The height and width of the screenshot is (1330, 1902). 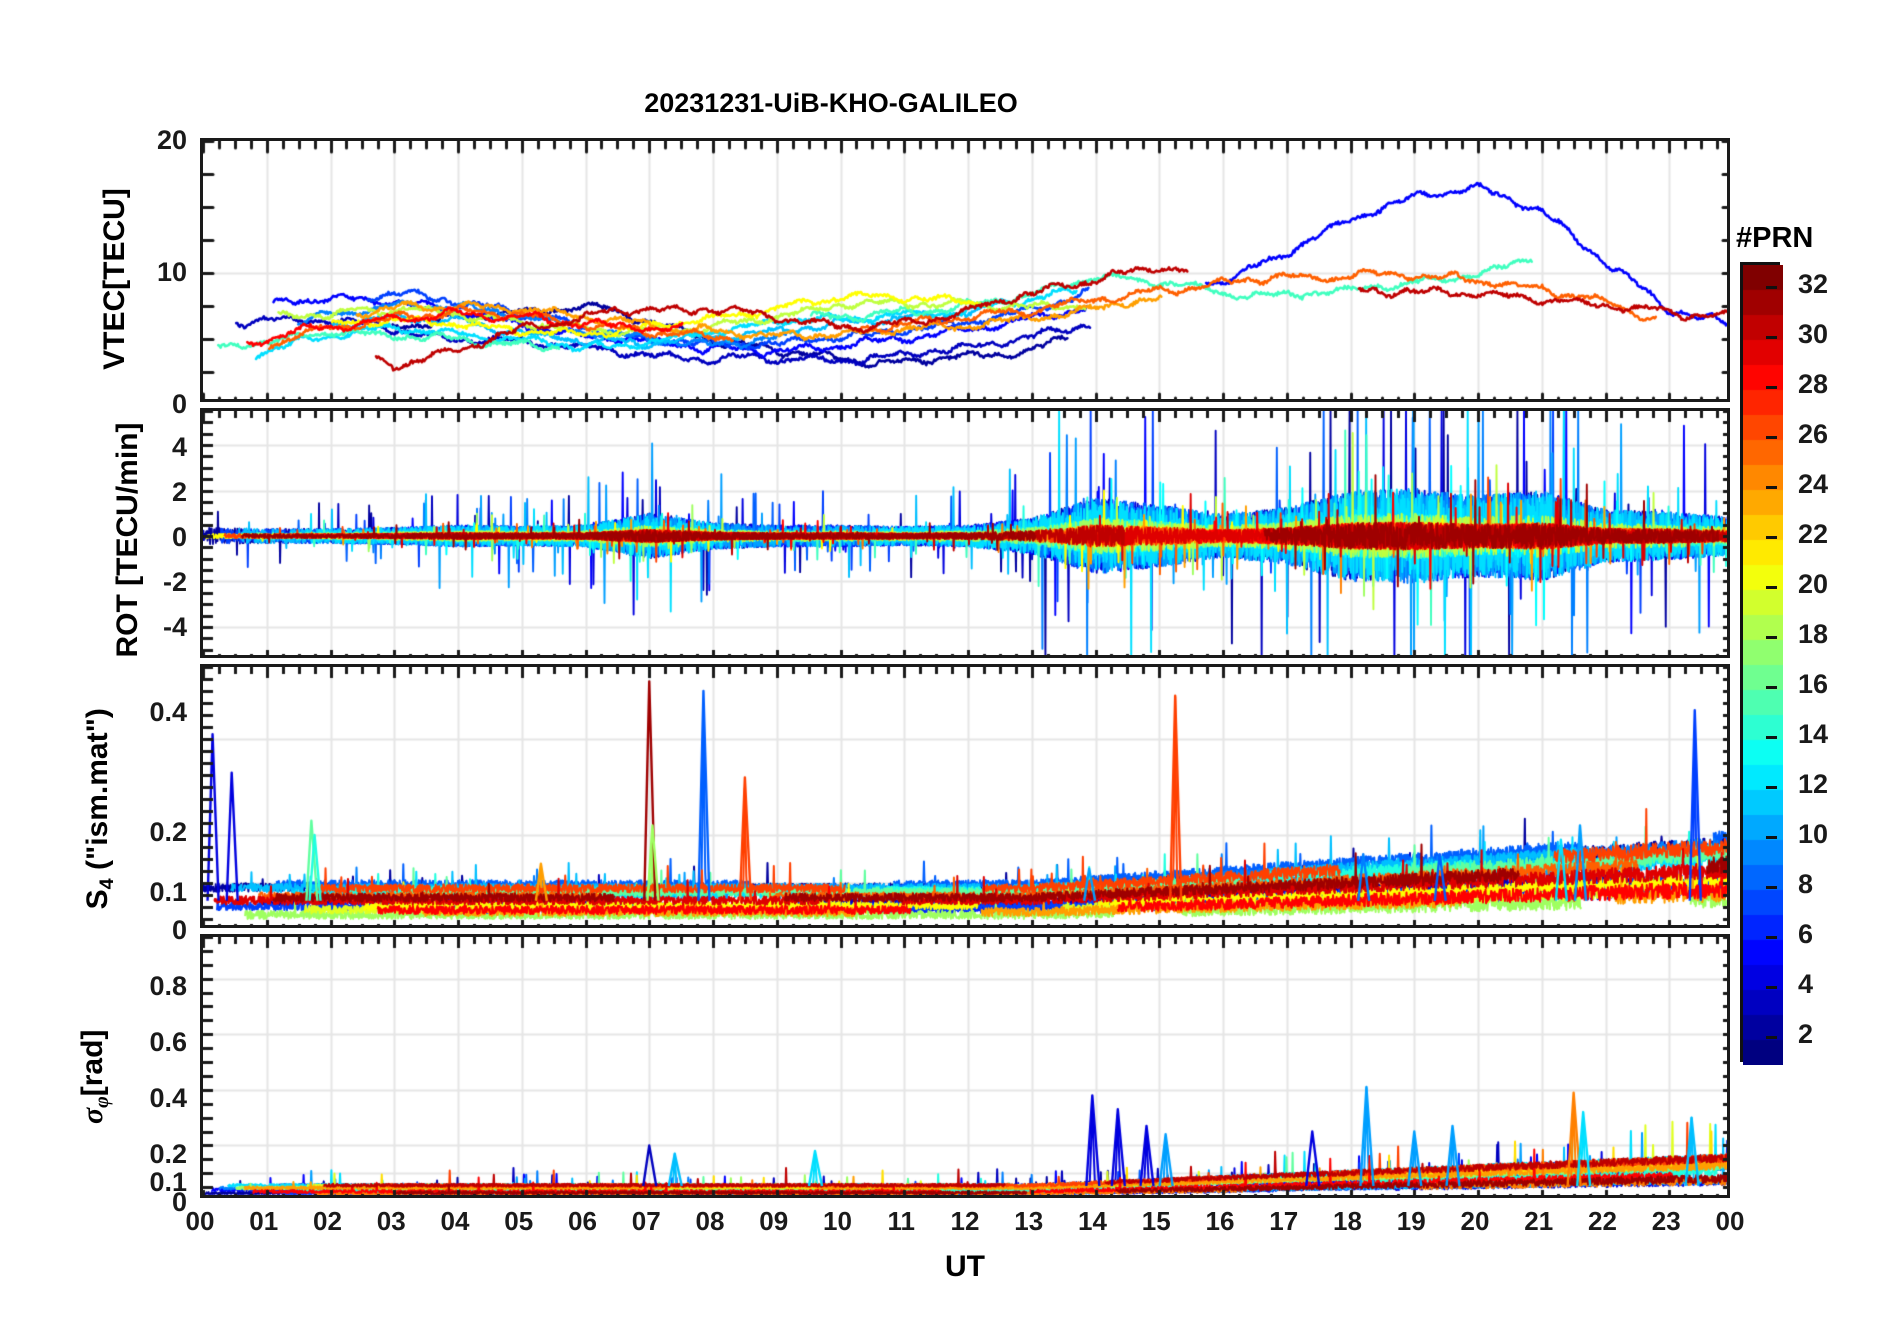 What do you see at coordinates (98, 793) in the screenshot?
I see `ylabel-s4-suffix: ("ism.mat")` at bounding box center [98, 793].